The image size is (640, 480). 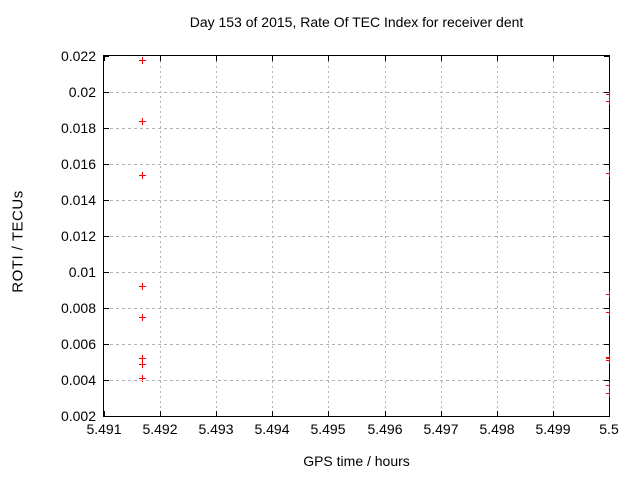 What do you see at coordinates (78, 128) in the screenshot?
I see `y-tick-label: 0.018` at bounding box center [78, 128].